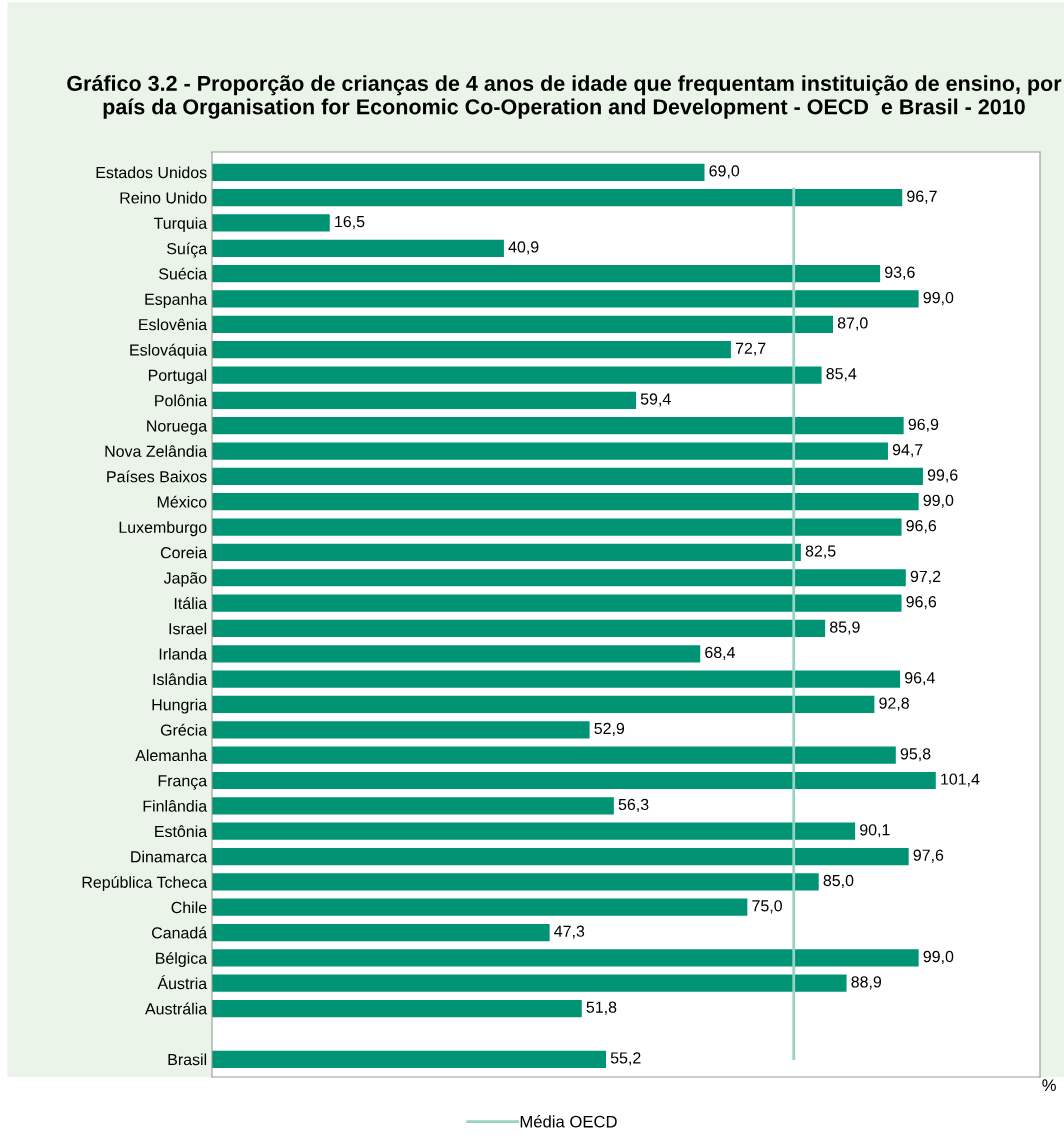 Image resolution: width=1064 pixels, height=1139 pixels. Describe the element at coordinates (180, 225) in the screenshot. I see `y-tick-label: Turquia` at that location.